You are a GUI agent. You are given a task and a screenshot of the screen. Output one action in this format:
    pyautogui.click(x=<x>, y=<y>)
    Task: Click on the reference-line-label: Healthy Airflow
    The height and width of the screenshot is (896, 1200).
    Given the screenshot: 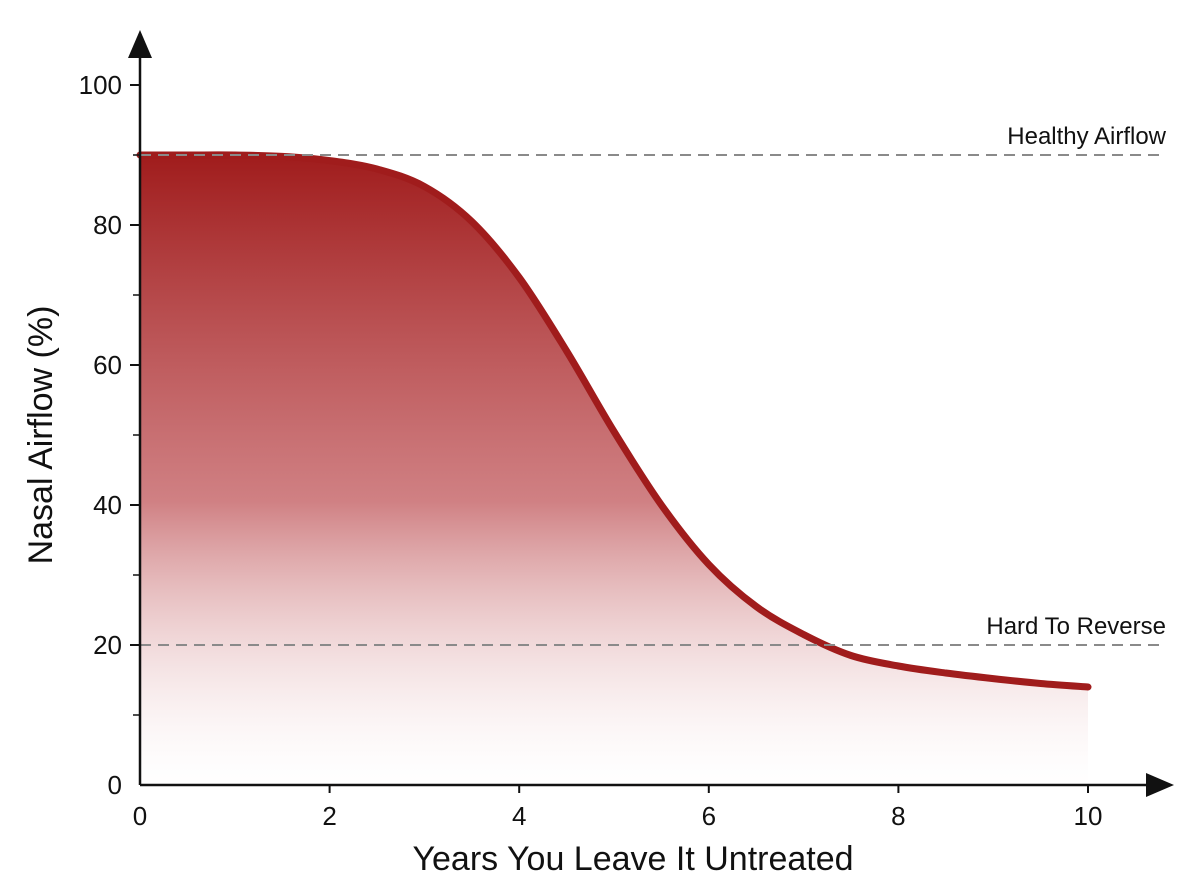 What is the action you would take?
    pyautogui.click(x=1086, y=136)
    